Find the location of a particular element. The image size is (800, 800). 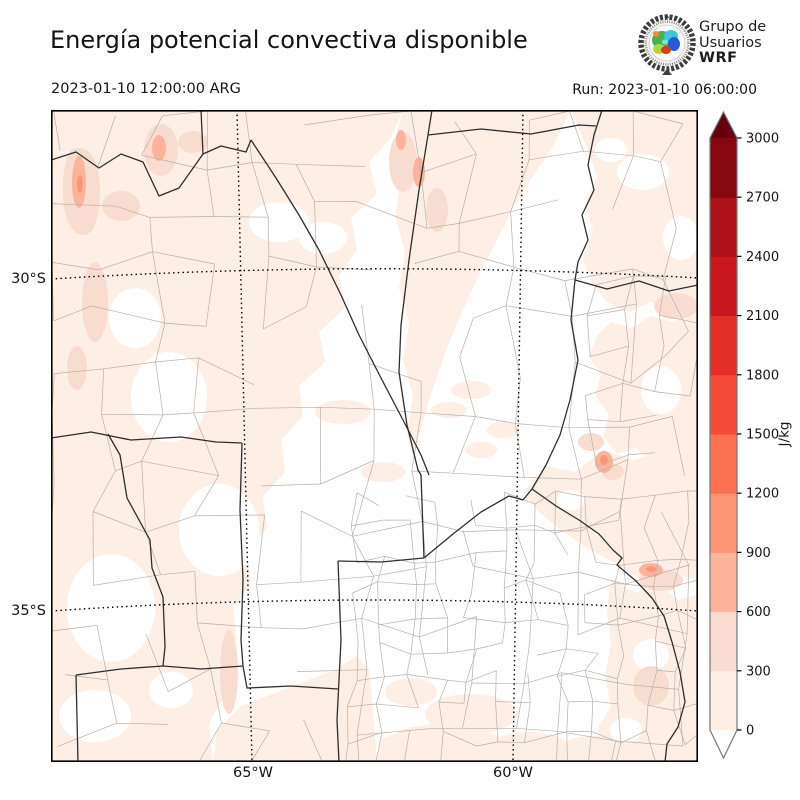

colorbar-tick-label: 1800 is located at coordinates (762, 375).